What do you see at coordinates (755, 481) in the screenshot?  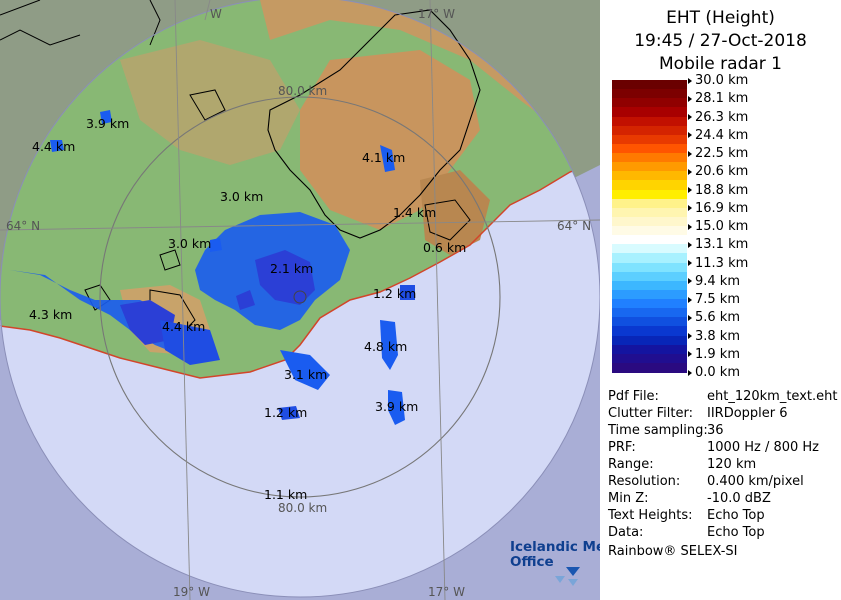 I see `info-value: 0.400 km/pixel` at bounding box center [755, 481].